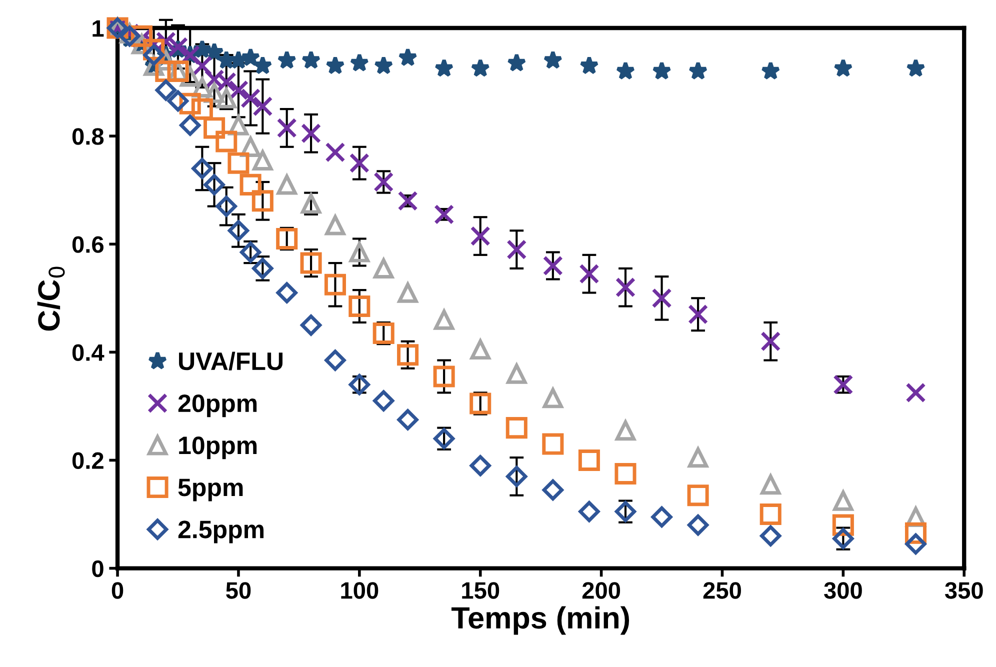  Describe the element at coordinates (359, 590) in the screenshot. I see `x-tick-label: 100` at that location.